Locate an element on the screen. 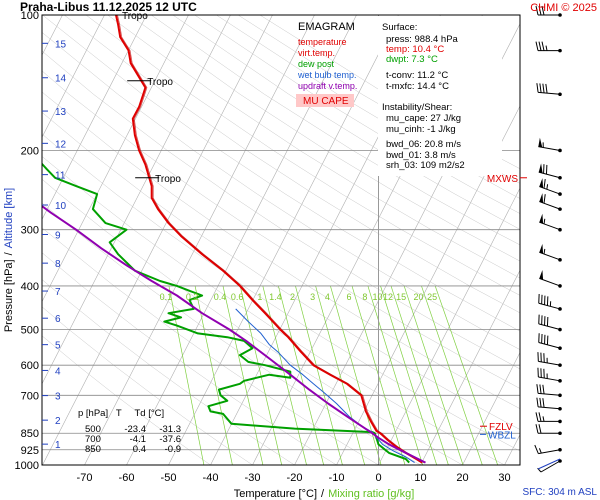  legend-wetbulb: wet bulb temp. is located at coordinates (327, 75).